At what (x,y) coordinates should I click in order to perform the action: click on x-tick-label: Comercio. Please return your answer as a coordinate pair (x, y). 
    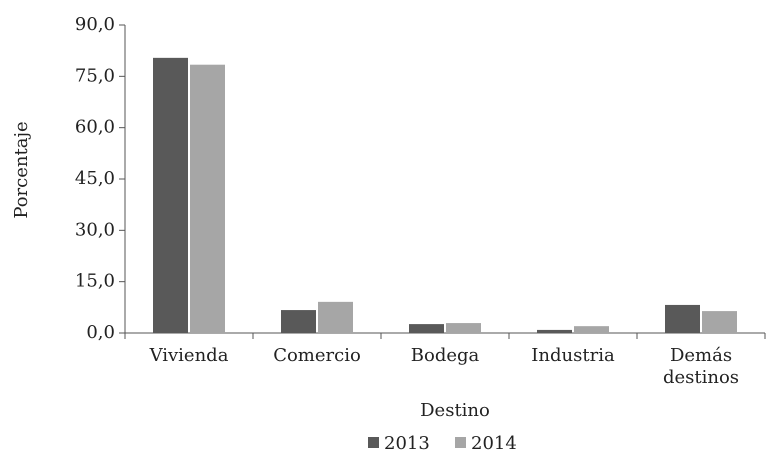
    Looking at the image, I should click on (317, 355).